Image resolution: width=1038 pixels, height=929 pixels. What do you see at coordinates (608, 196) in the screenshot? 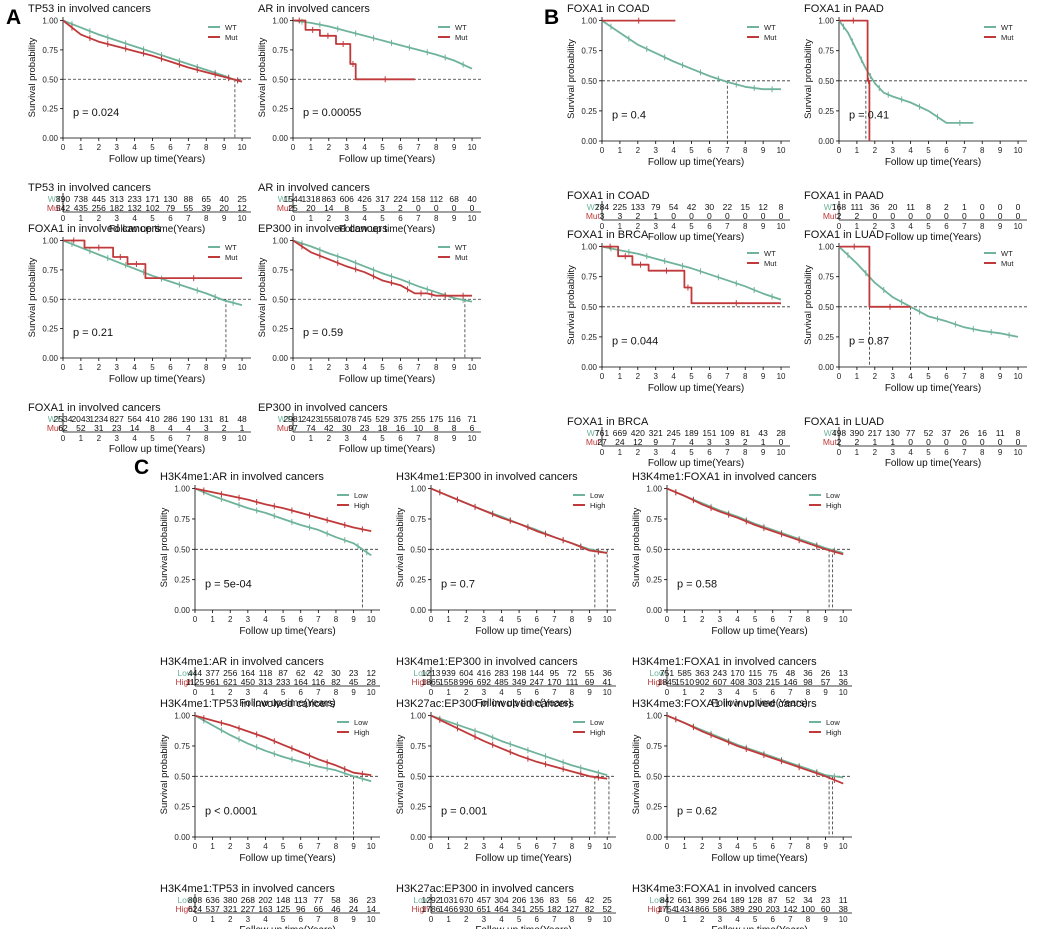
I see `risk-table-title: FOXA1 in COAD` at bounding box center [608, 196].